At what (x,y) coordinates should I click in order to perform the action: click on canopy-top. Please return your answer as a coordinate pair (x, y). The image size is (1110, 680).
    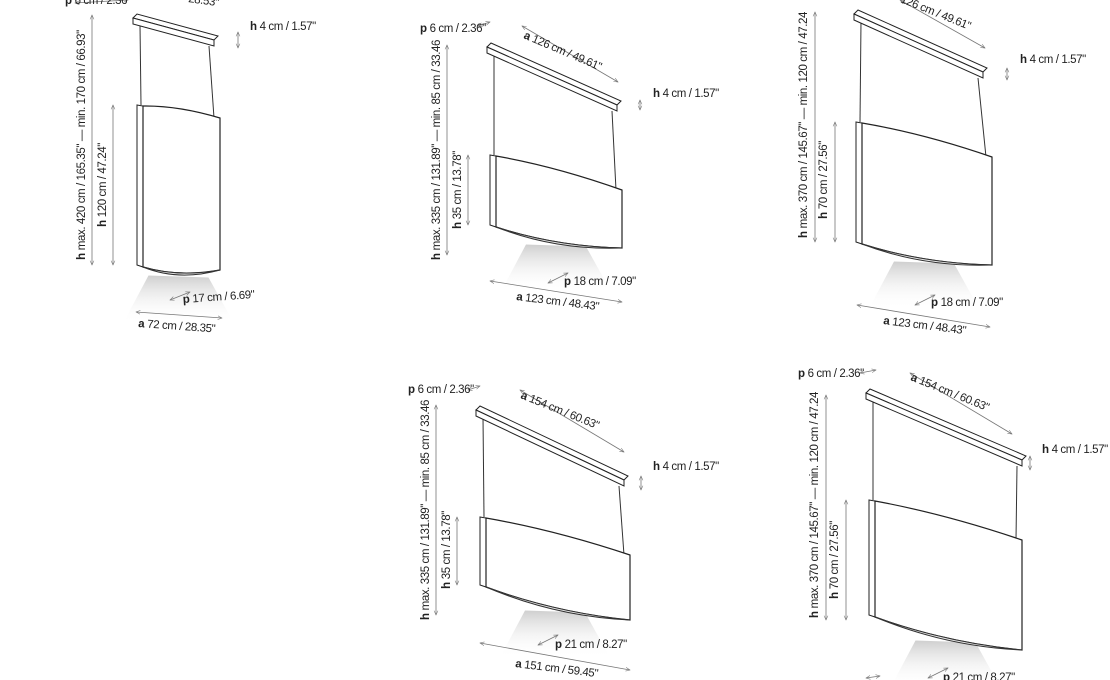
    Looking at the image, I should click on (552, 443).